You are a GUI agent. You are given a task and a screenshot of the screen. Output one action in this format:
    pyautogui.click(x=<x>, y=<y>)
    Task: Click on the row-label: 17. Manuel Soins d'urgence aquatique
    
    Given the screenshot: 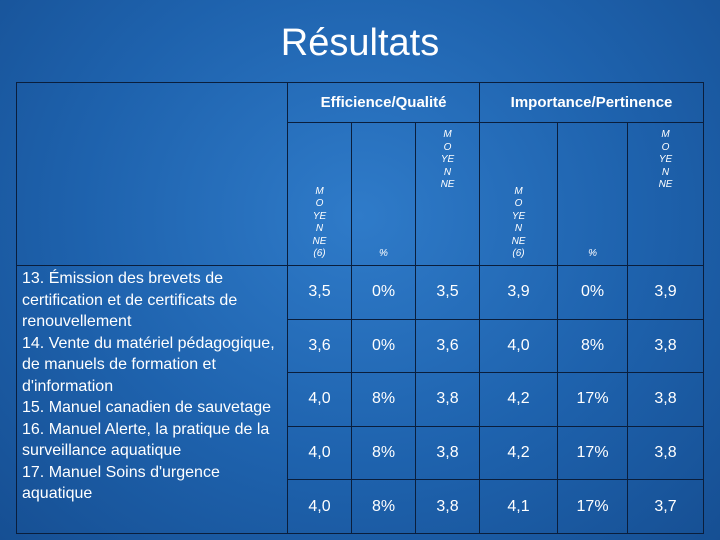 What is the action you would take?
    pyautogui.click(x=121, y=483)
    